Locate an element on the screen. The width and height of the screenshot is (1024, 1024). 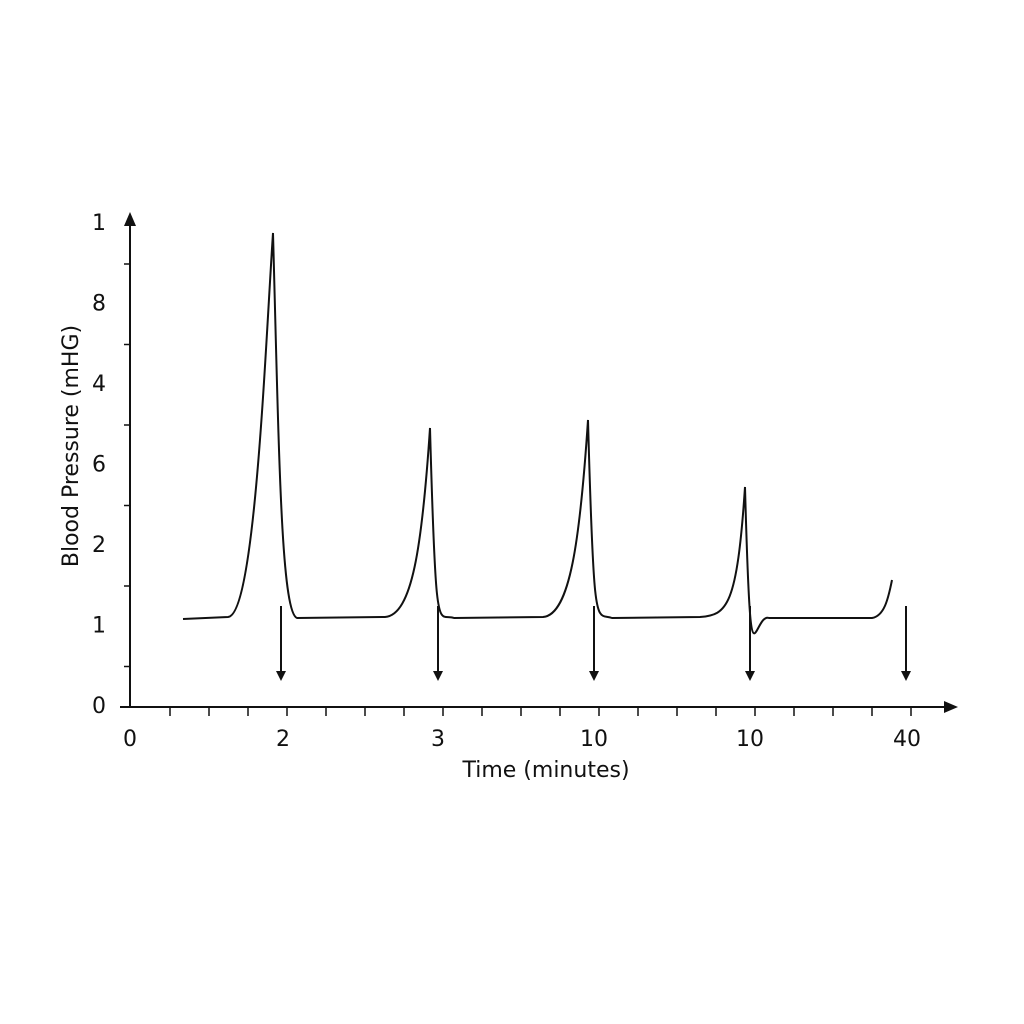
x-tick-label: 0 is located at coordinates (130, 739).